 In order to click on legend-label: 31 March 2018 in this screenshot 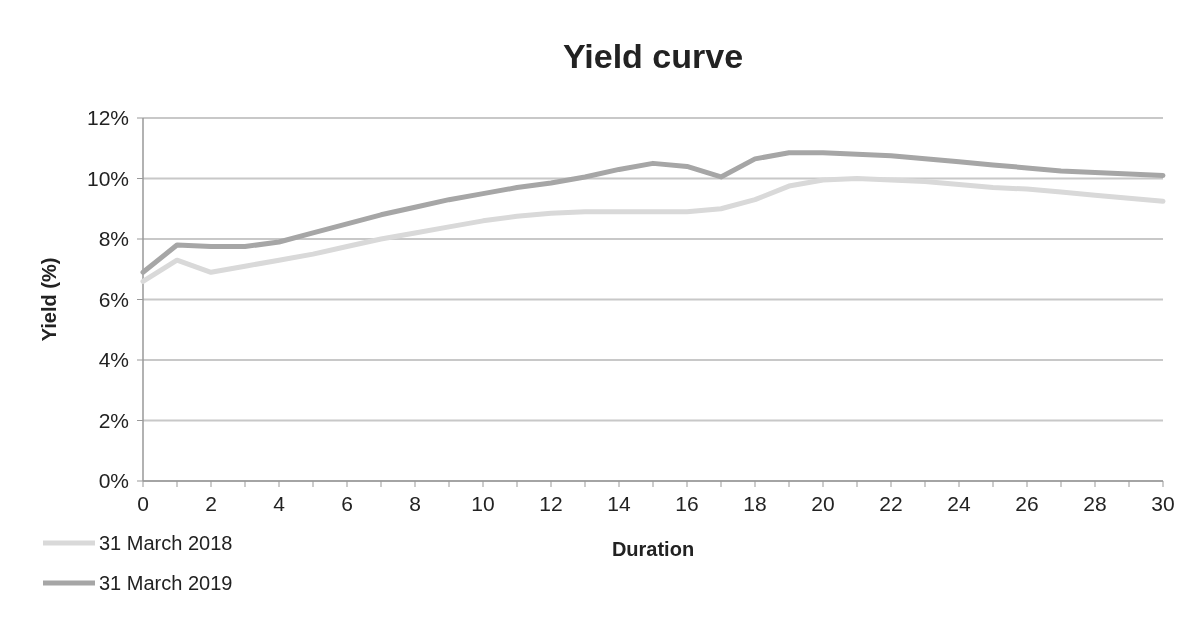, I will do `click(166, 543)`.